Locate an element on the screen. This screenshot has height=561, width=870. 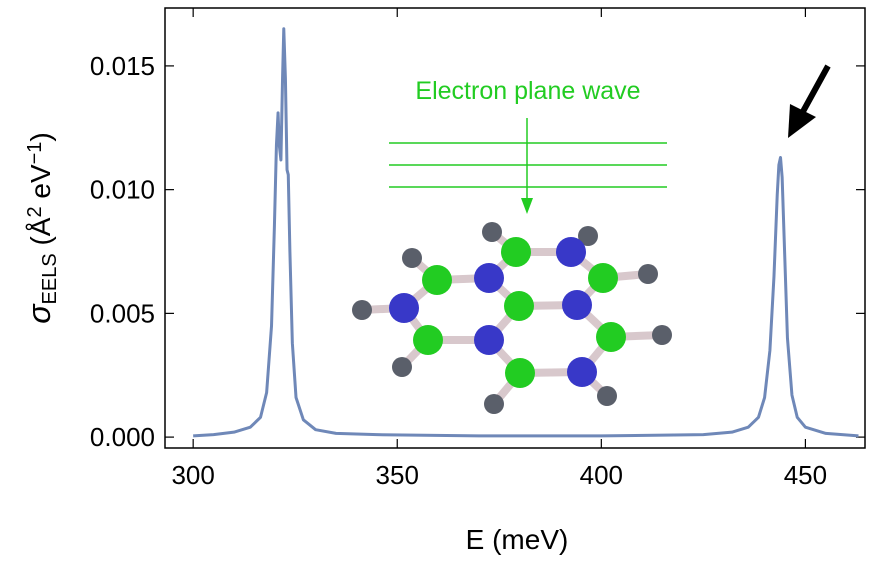
y-label-part: −1 is located at coordinates (35, 153).